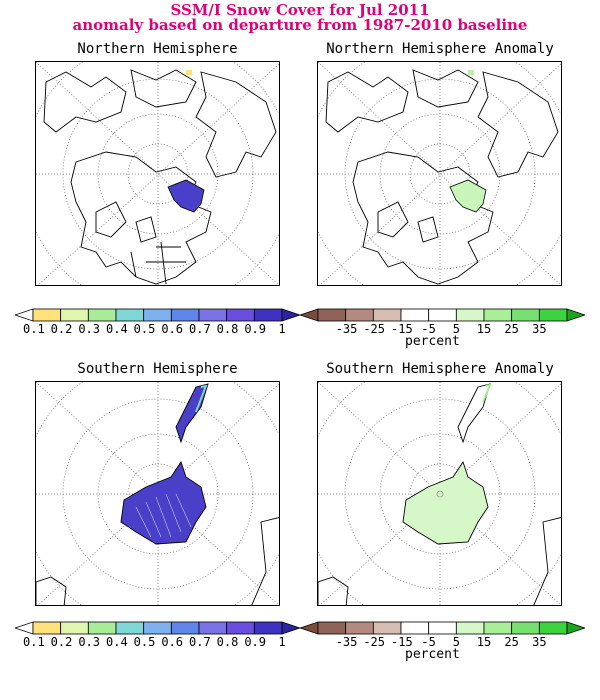  I want to click on colorbar-cover-top-ticks: 0.1 0.2 0.3 0.4 0.5 0.6 0.7 0.8 0.9 1, so click(157, 330).